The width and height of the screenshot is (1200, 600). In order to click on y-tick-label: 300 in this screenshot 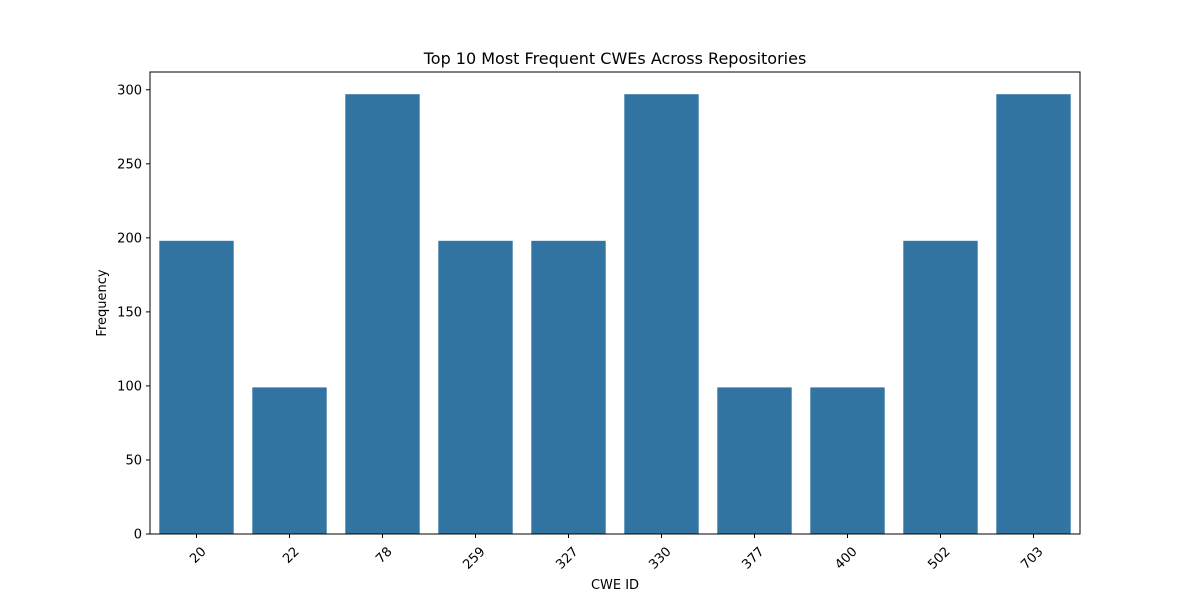, I will do `click(129, 90)`.